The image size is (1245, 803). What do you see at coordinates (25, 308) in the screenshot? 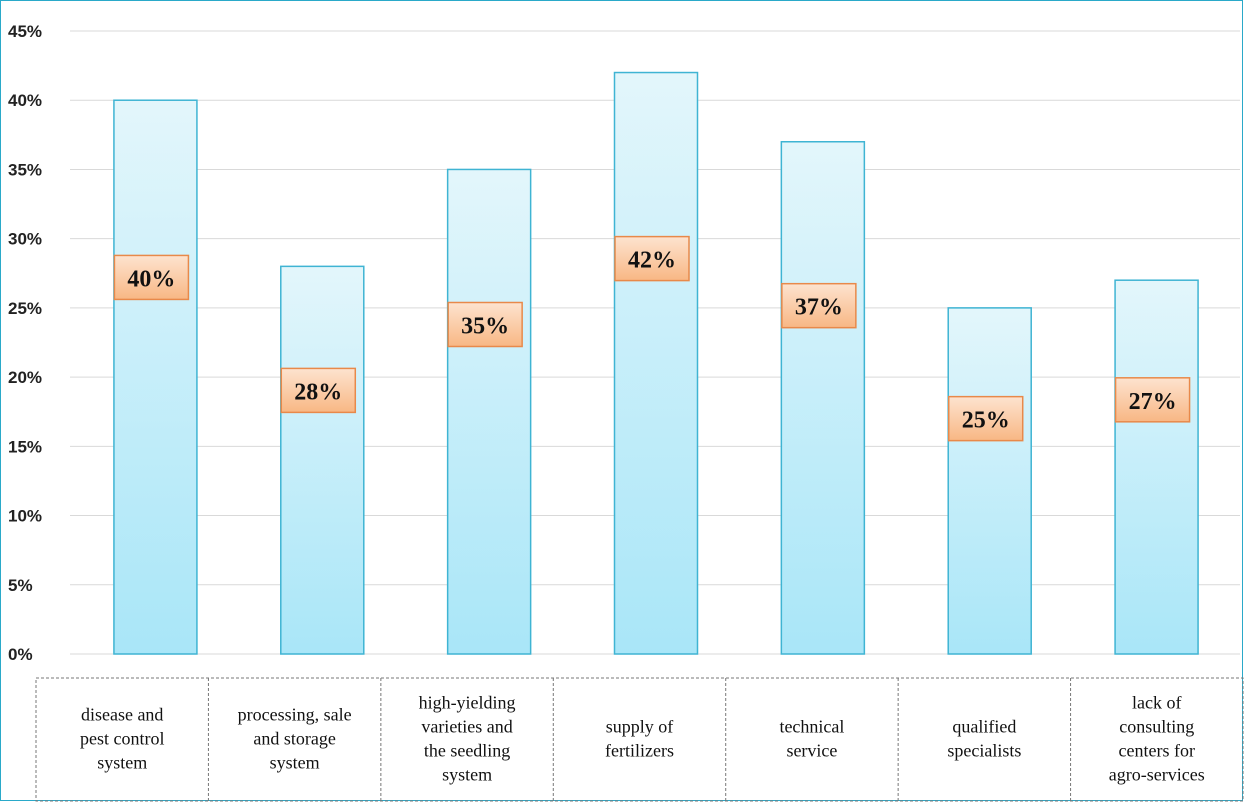
I see `y-tick-label: 25%` at bounding box center [25, 308].